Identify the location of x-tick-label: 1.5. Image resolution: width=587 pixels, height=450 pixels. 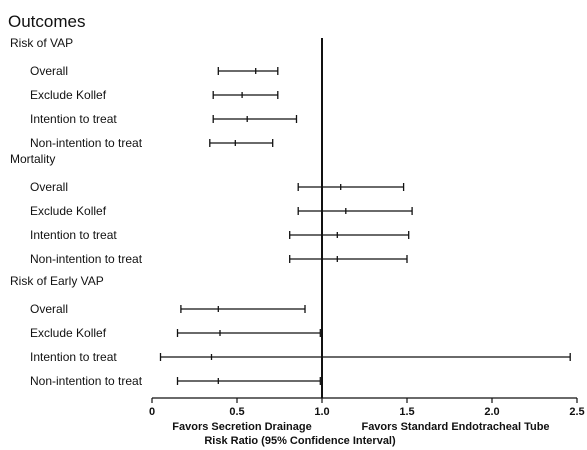
(406, 412).